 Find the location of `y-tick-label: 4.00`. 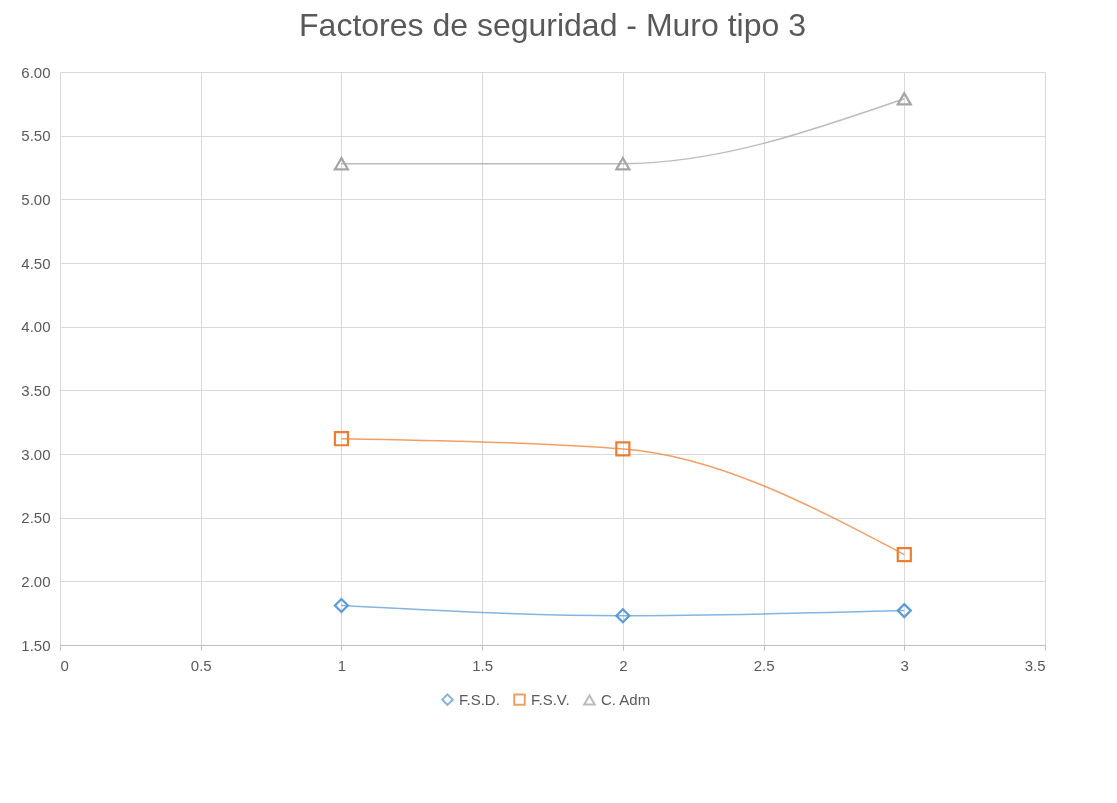

y-tick-label: 4.00 is located at coordinates (36, 327).